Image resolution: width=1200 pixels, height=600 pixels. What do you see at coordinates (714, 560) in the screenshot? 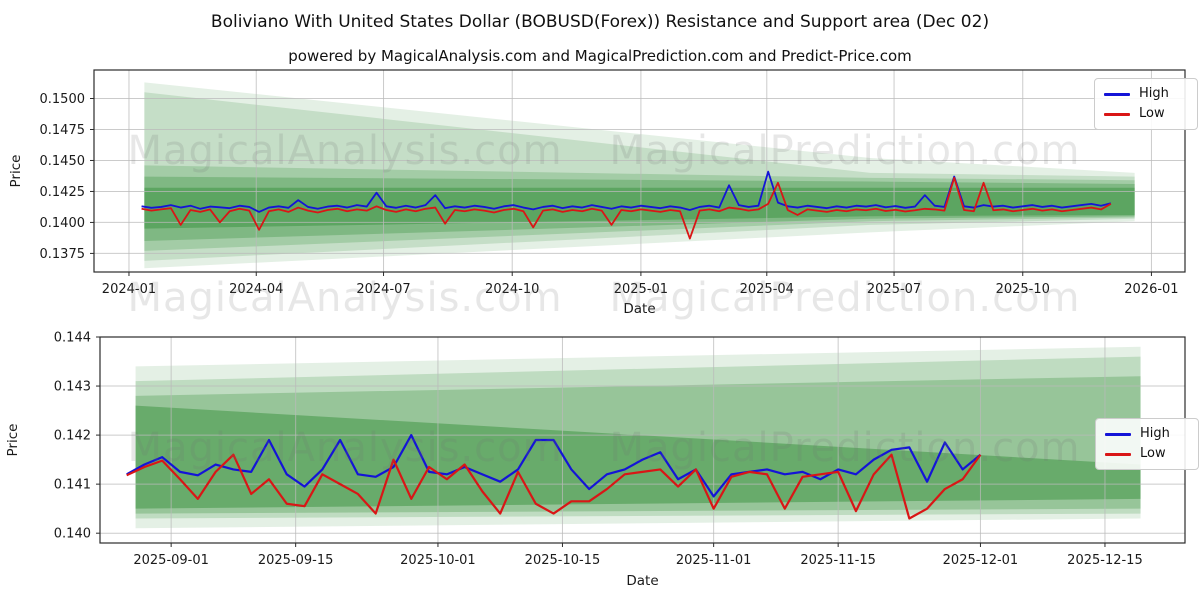
I see `x-tick-label: 2025-11-01` at bounding box center [714, 560].